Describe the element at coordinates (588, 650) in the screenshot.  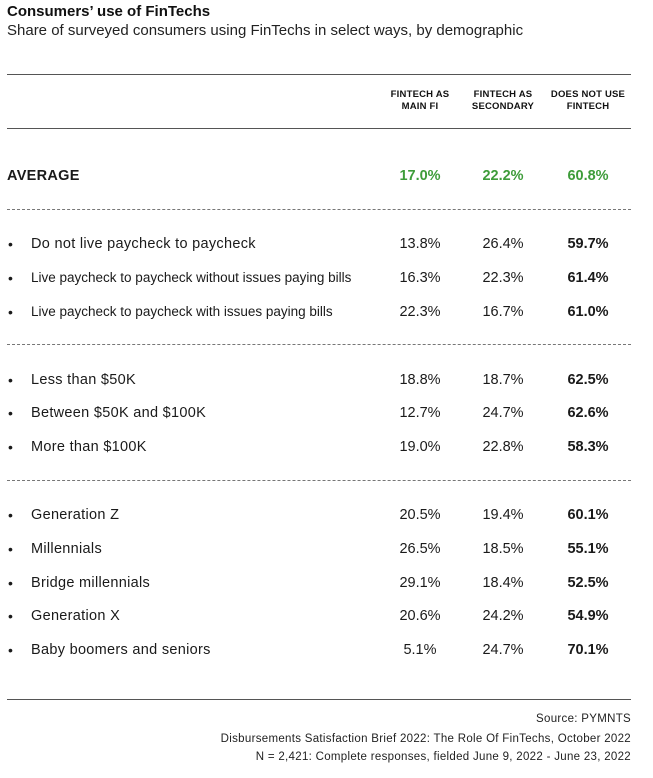
I see `value-no-fintech: 70.1%` at that location.